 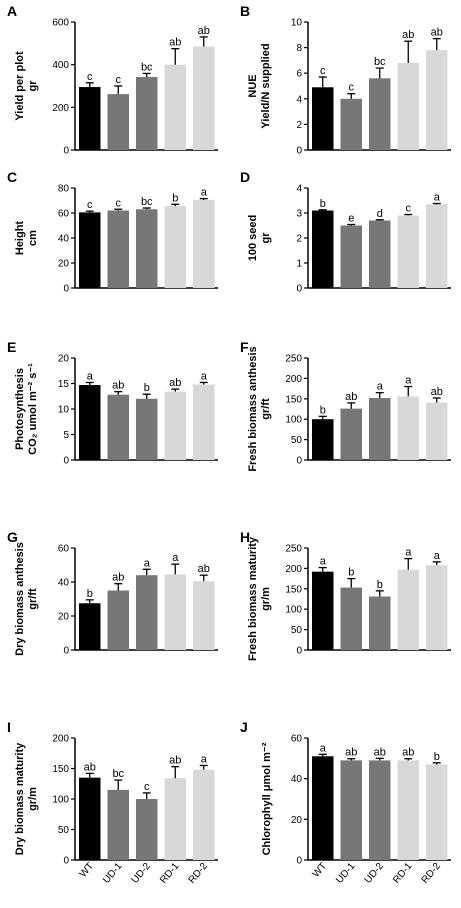 I want to click on y-tick-label: 6, so click(x=299, y=74).